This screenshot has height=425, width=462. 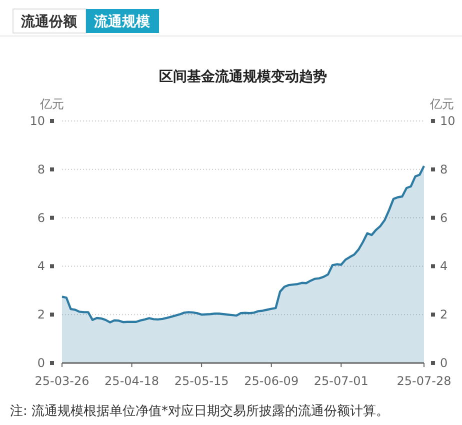 What do you see at coordinates (41, 266) in the screenshot?
I see `y-tick-label: 4` at bounding box center [41, 266].